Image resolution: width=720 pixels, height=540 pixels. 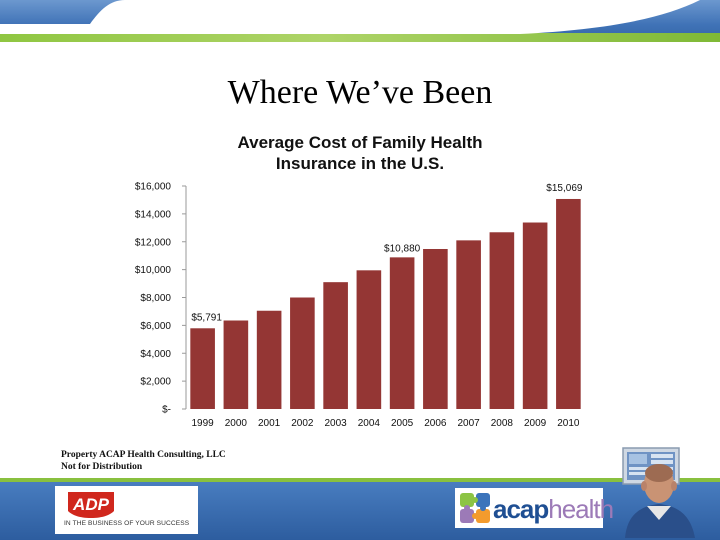 What do you see at coordinates (581, 509) in the screenshot?
I see `health-word: health` at bounding box center [581, 509].